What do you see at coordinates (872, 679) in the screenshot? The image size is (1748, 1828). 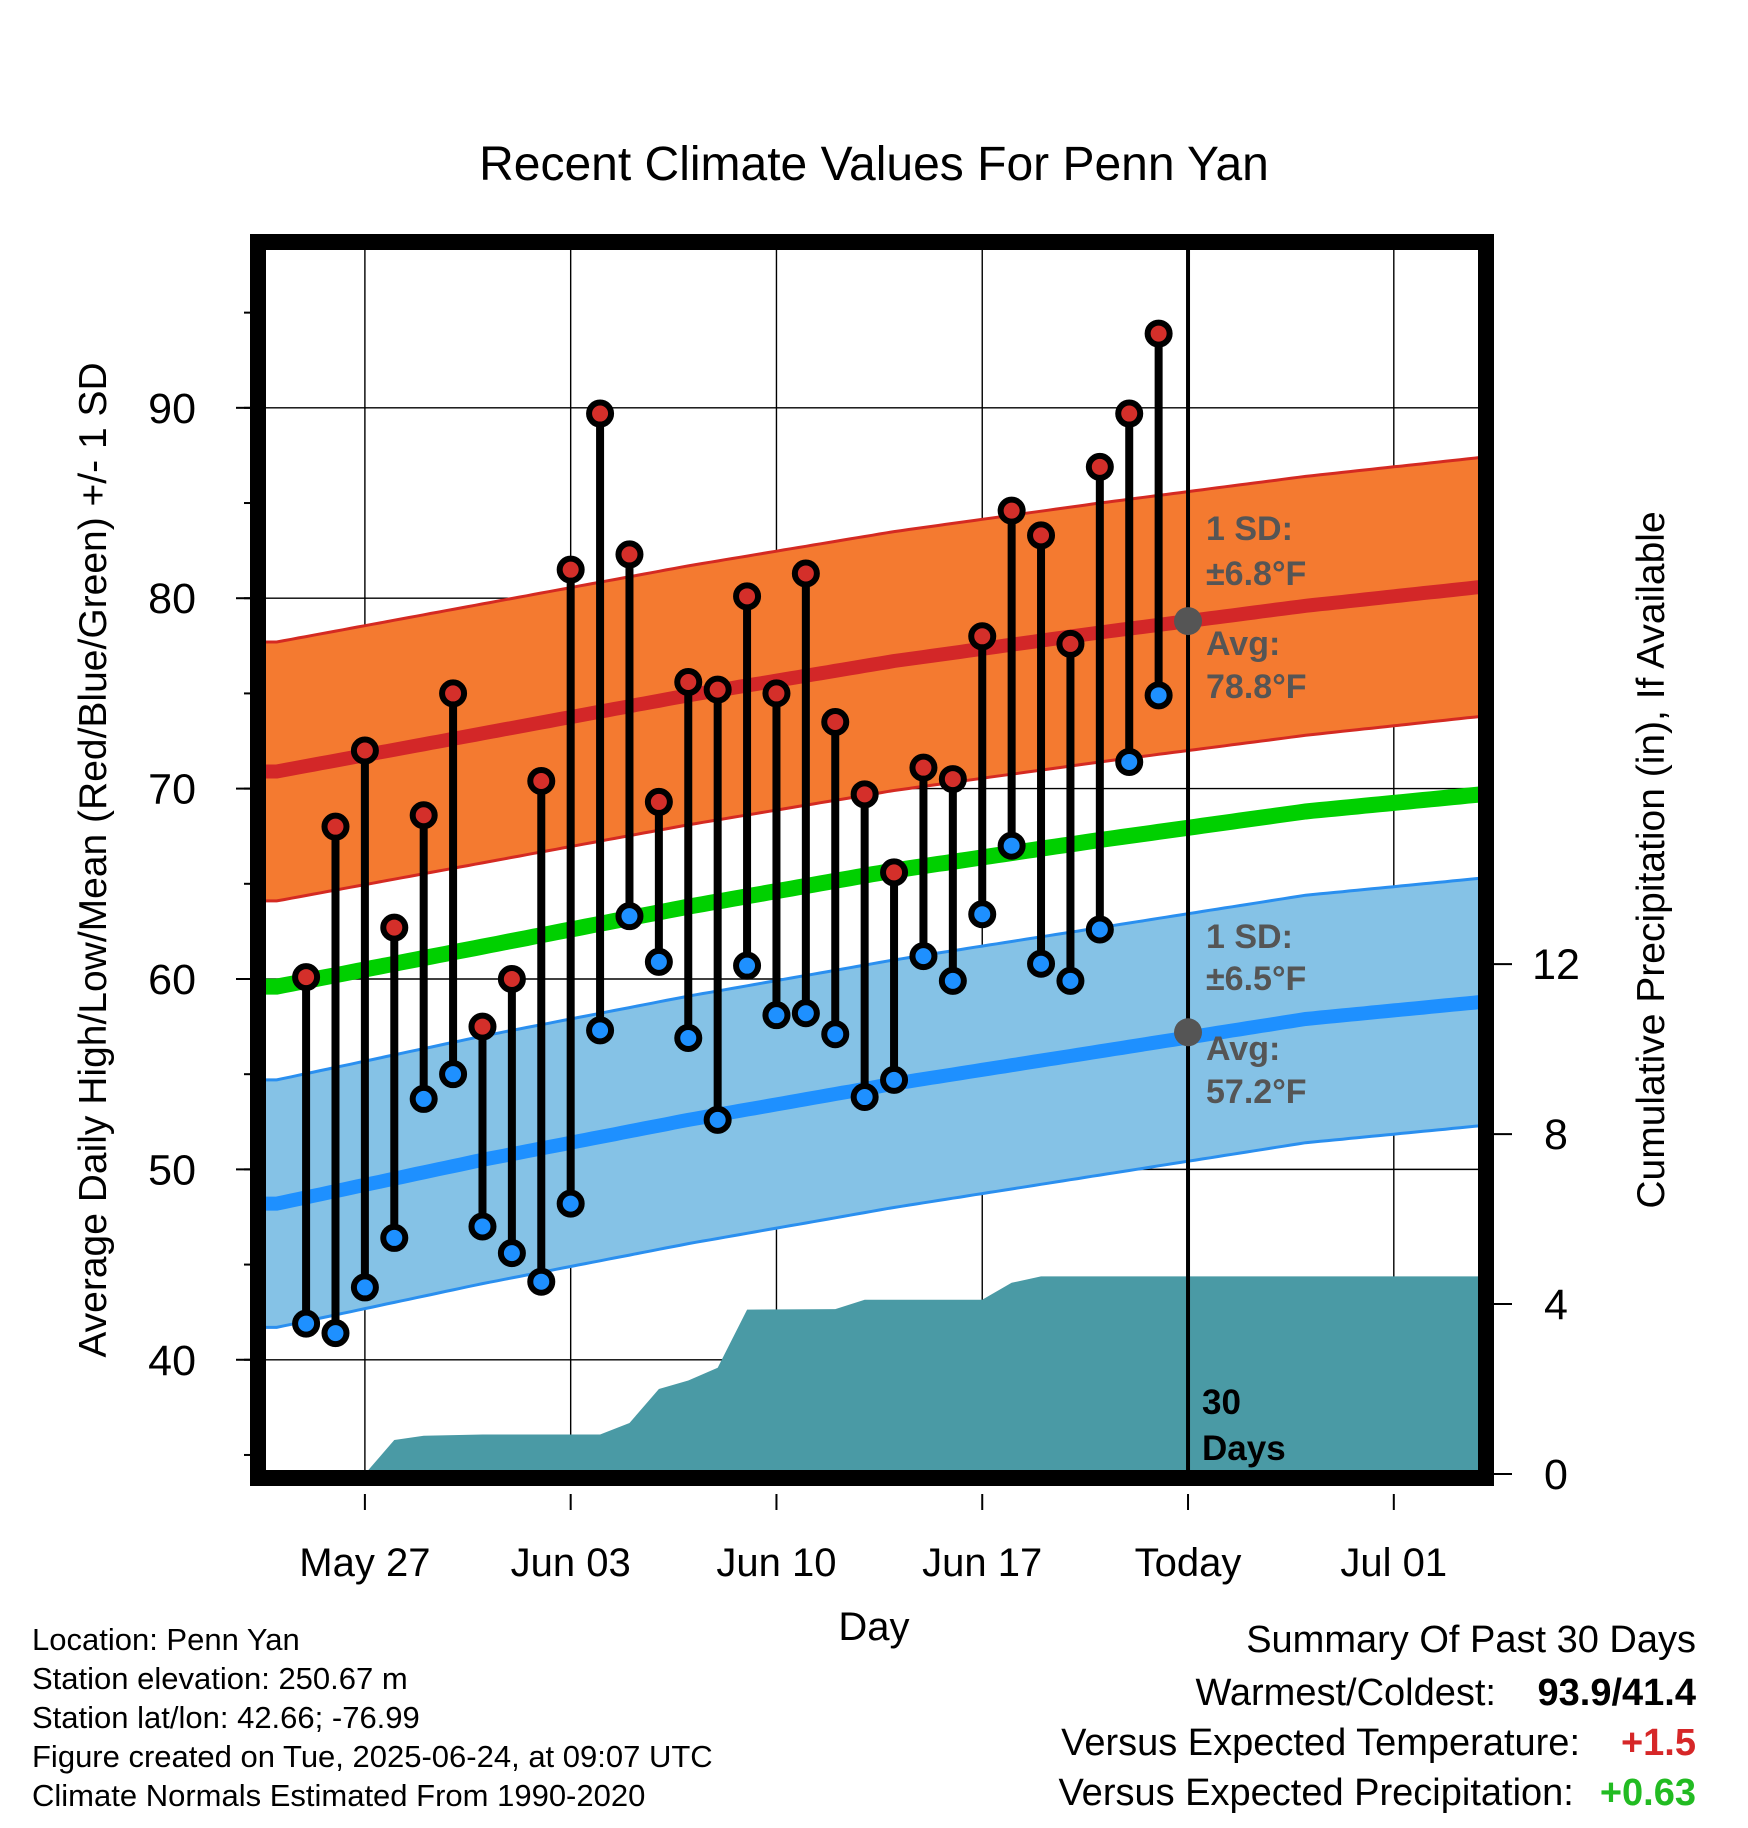 I see `high-normal-line` at bounding box center [872, 679].